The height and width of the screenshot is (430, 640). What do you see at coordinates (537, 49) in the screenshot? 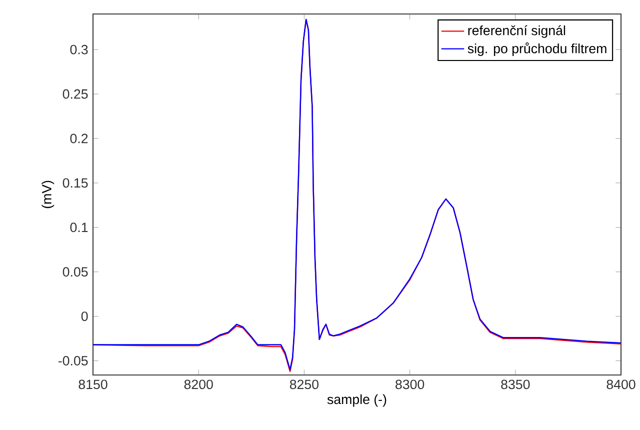
I see `legend-label: sig. po průchodu filtrem` at bounding box center [537, 49].